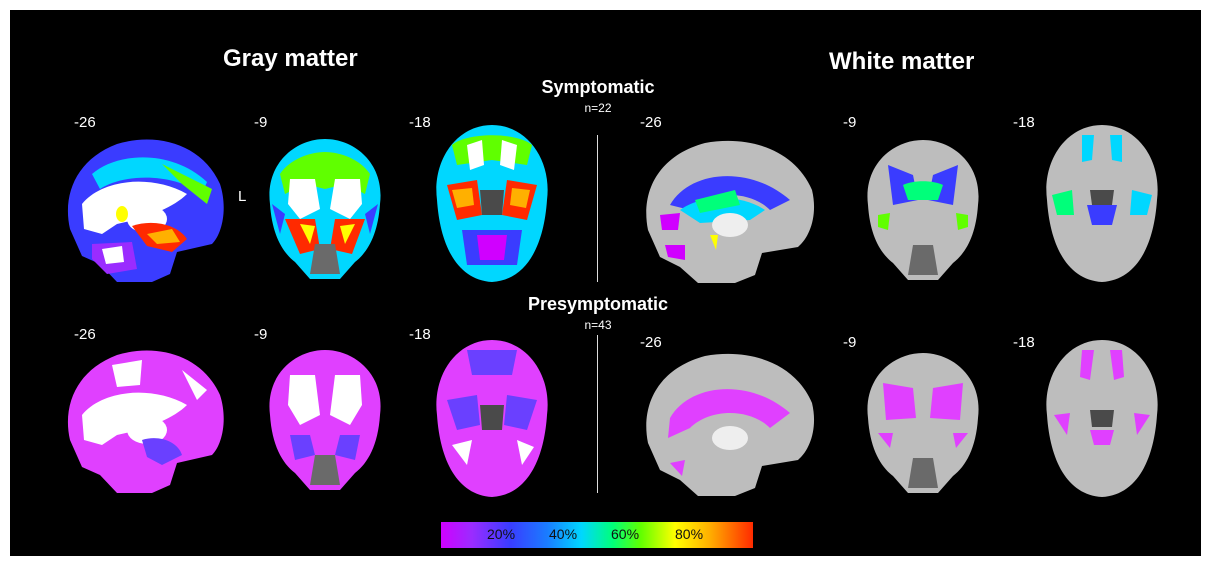 This screenshot has height=566, width=1210. I want to click on presymptomatic-label: Presymptomatic, so click(598, 304).